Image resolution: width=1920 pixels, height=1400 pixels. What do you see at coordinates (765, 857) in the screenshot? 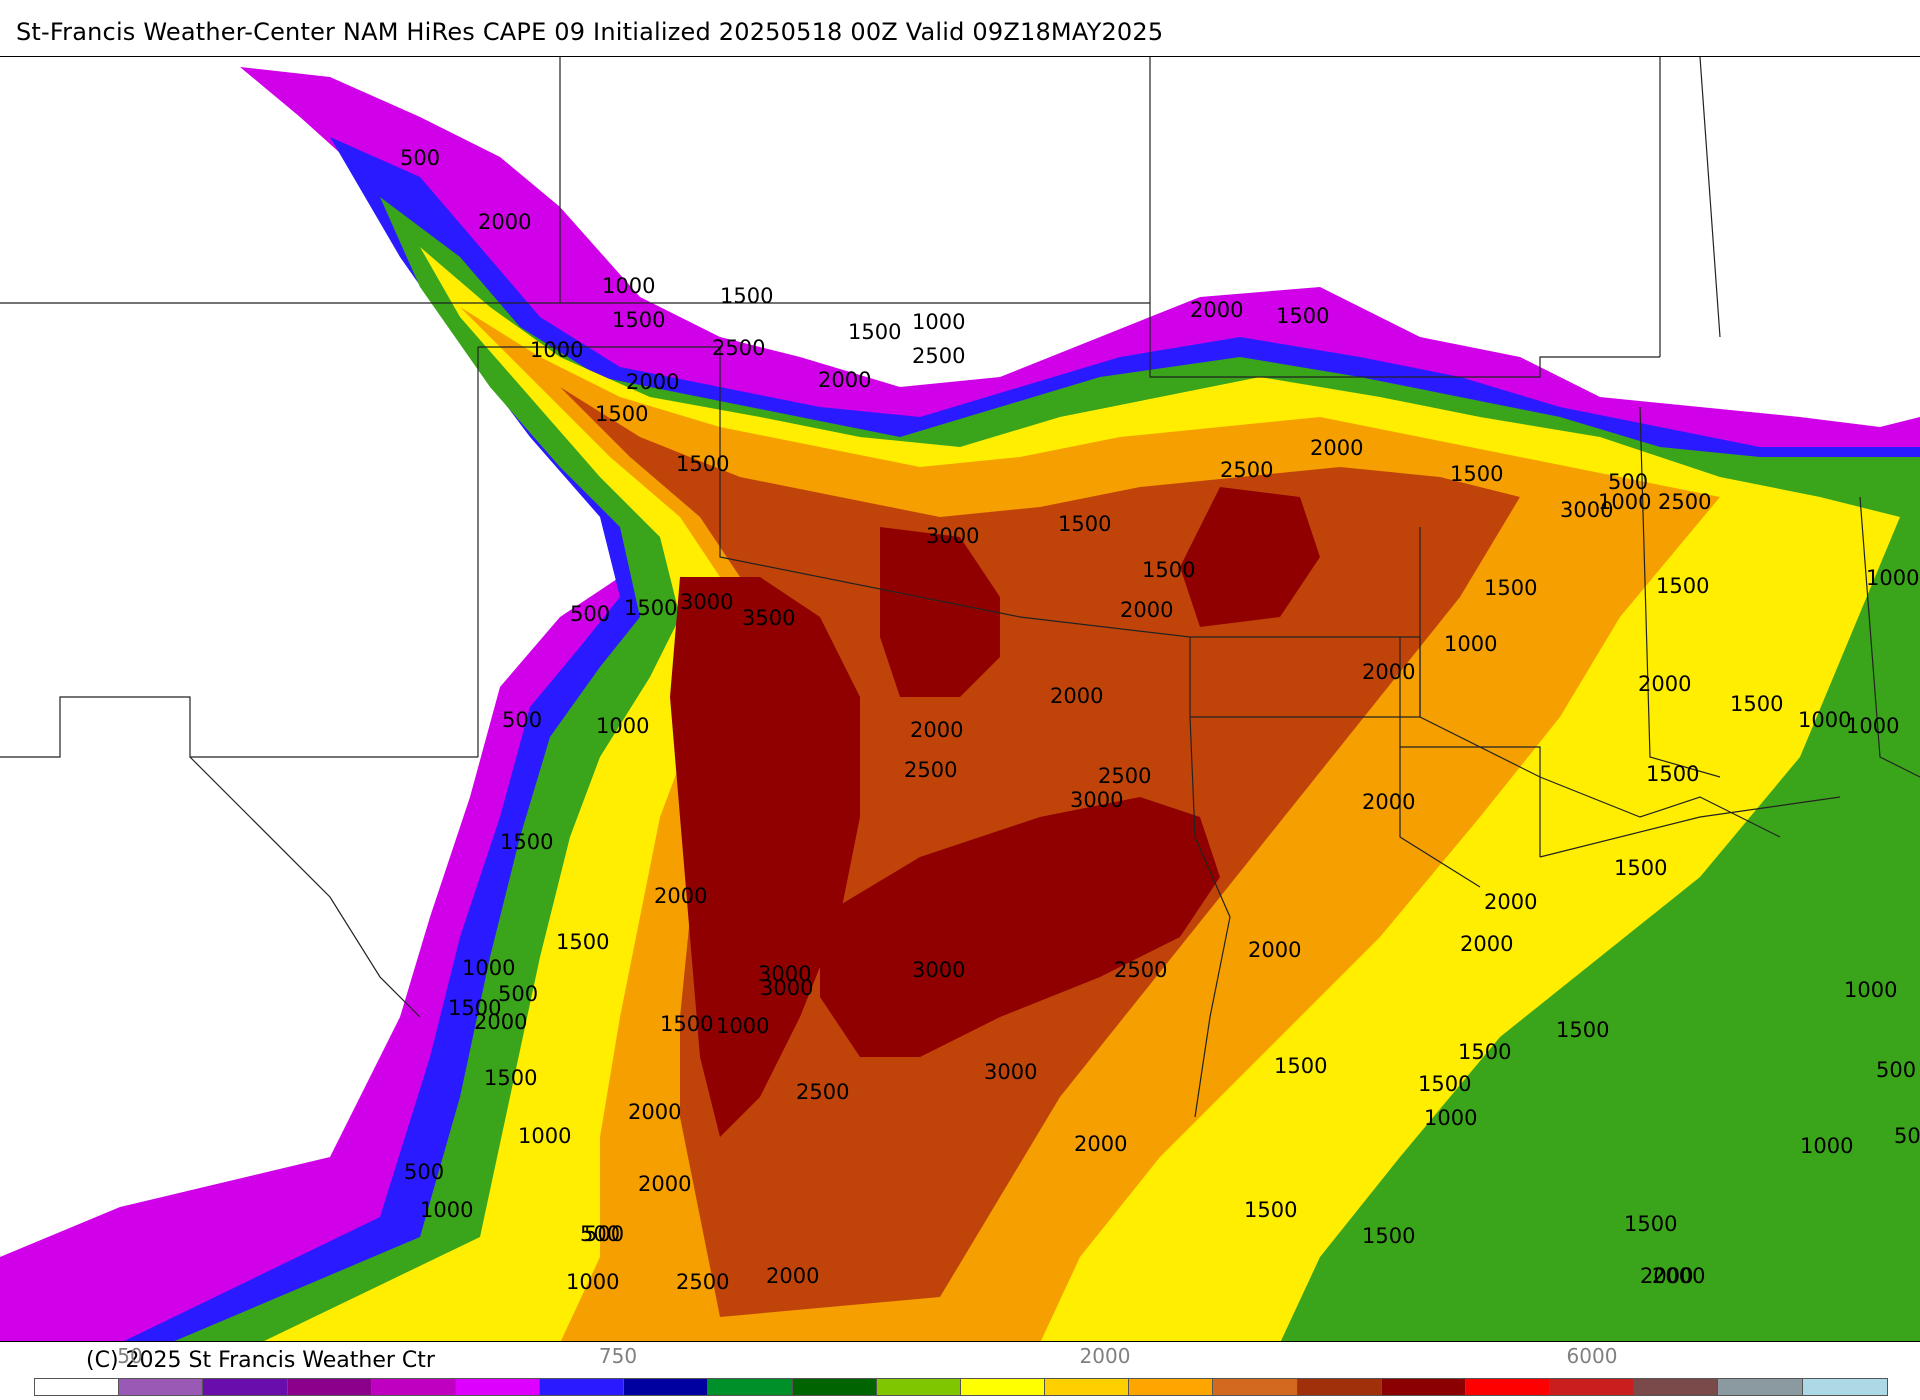
I see `cape-band-darkred` at bounding box center [765, 857].